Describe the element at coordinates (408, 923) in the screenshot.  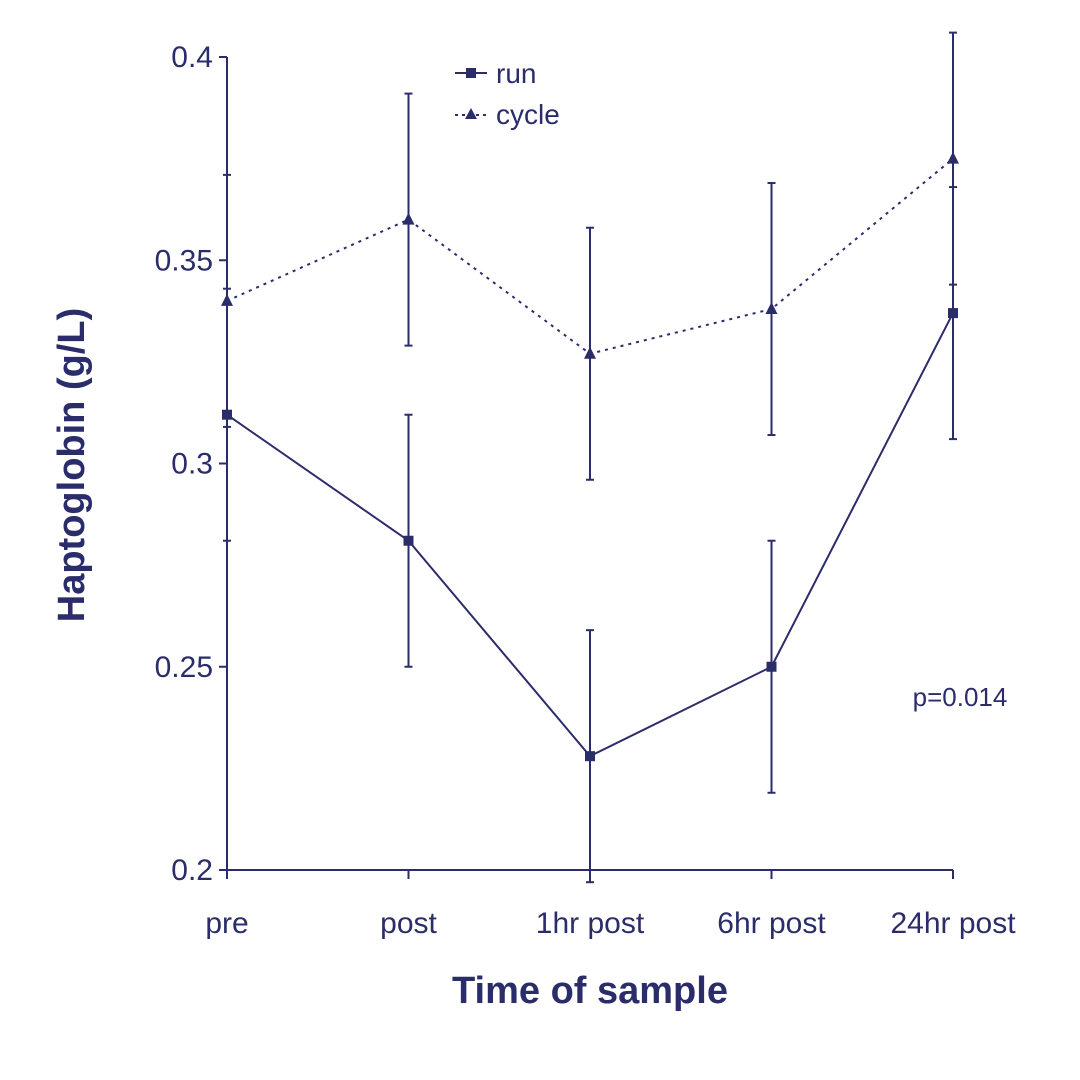
I see `x-tick-label: post` at that location.